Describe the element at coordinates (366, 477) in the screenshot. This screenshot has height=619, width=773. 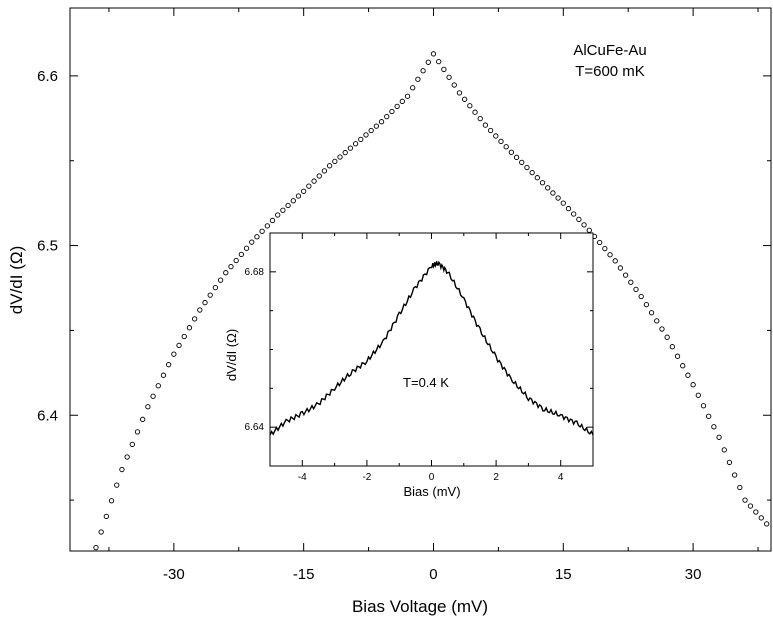
I see `inset-x-tick-label: -2` at that location.